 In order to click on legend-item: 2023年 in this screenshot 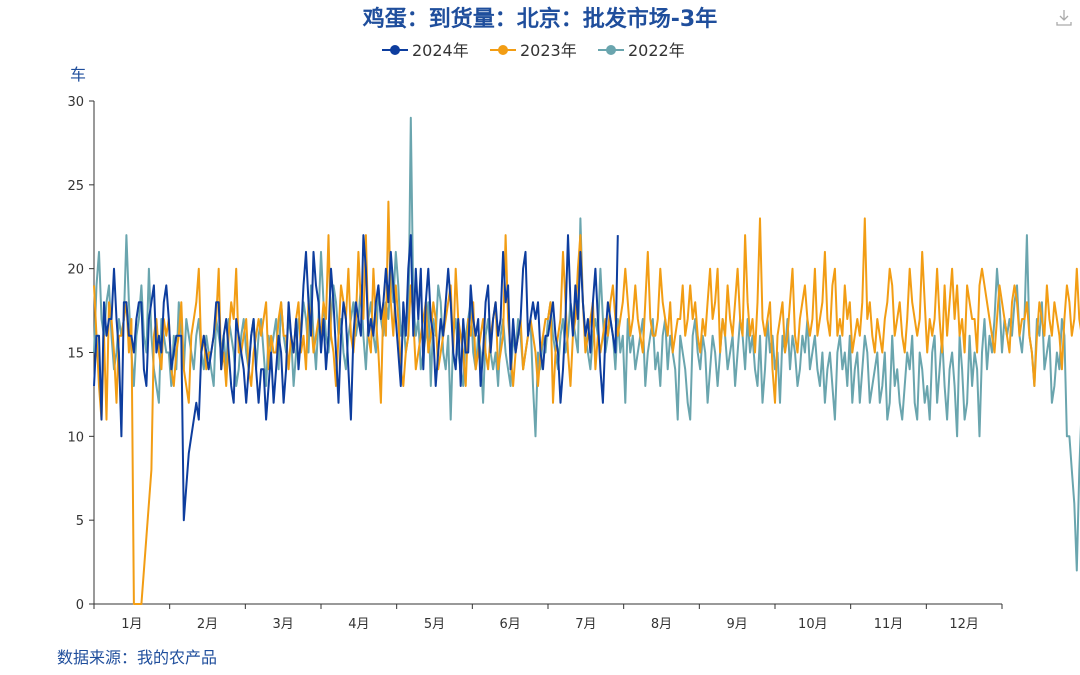, I will do `click(533, 50)`.